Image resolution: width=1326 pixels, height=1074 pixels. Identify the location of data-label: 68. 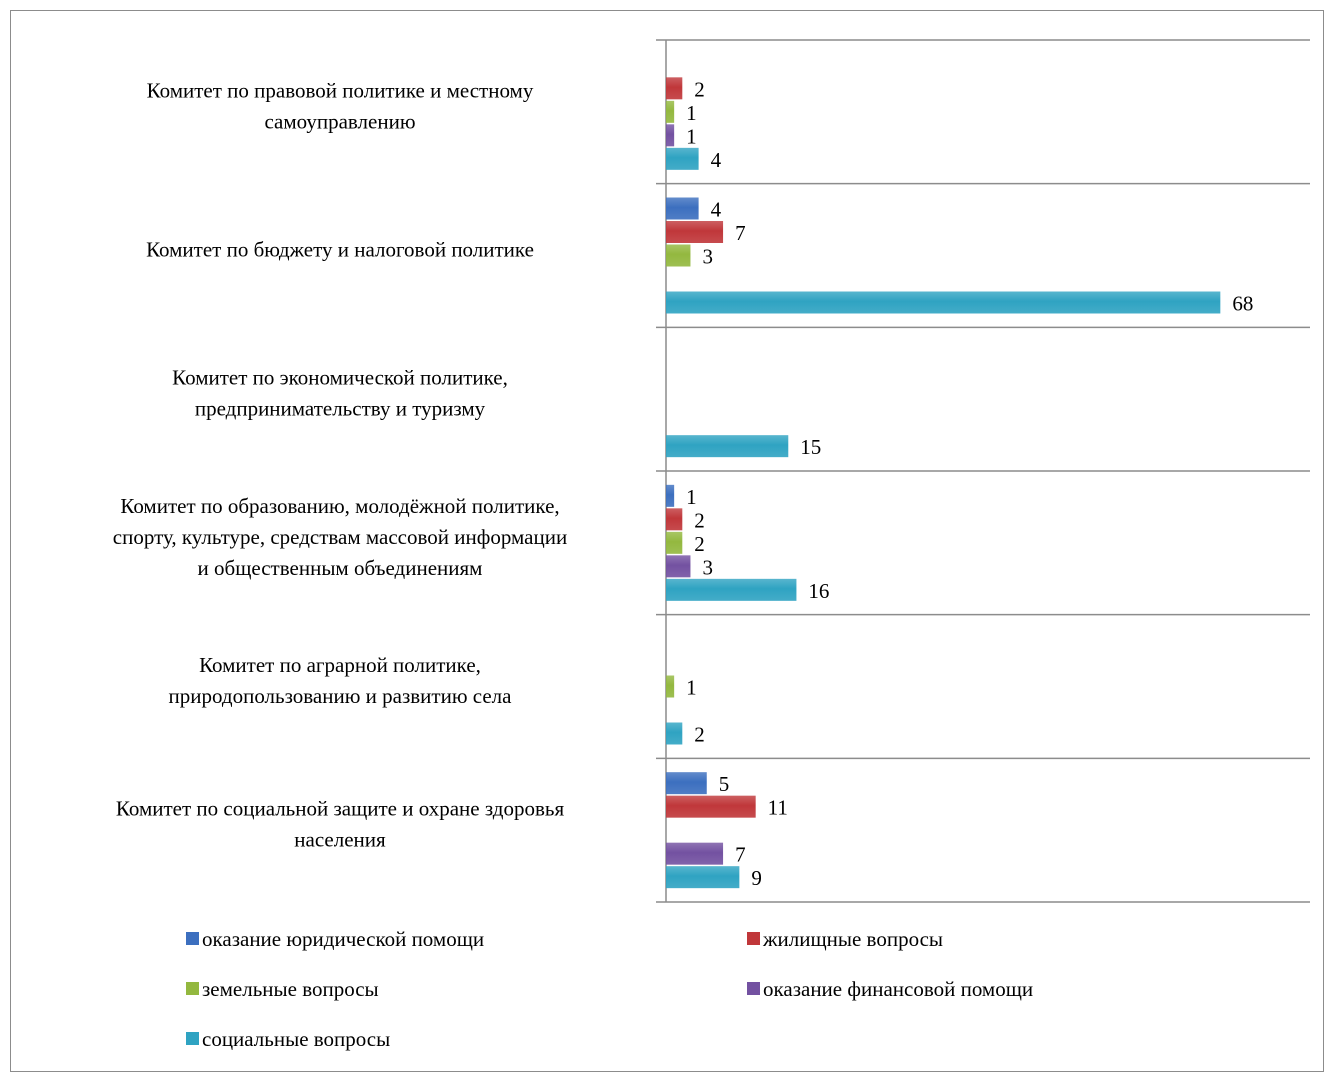
(1242, 304).